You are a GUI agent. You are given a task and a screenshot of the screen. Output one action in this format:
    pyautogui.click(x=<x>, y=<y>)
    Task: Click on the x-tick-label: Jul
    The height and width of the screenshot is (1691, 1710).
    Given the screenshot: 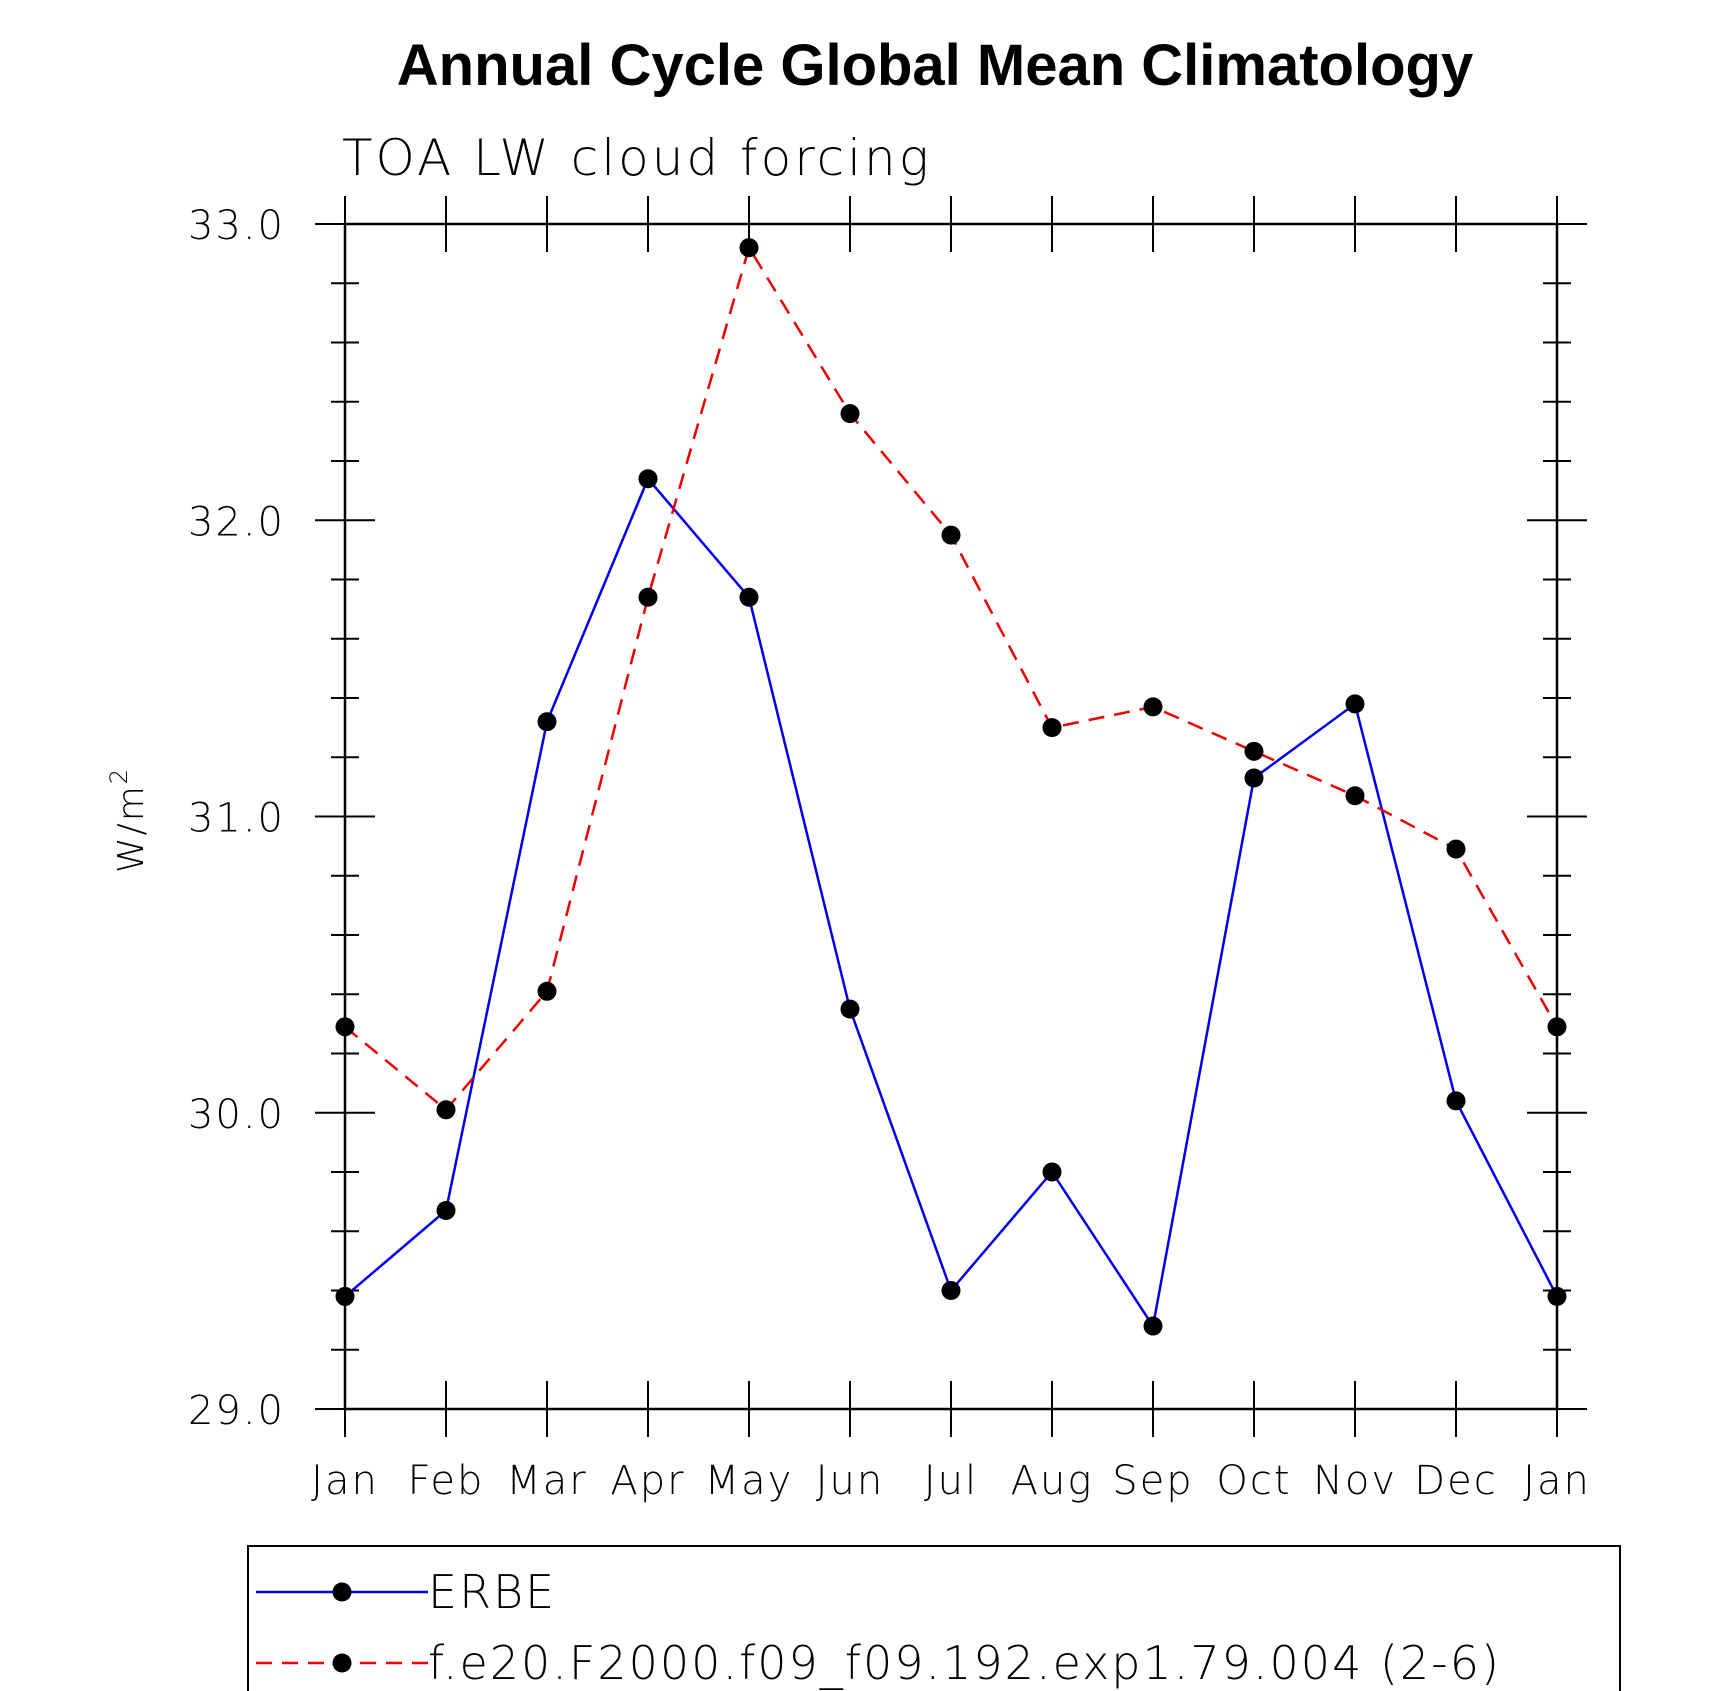 What is the action you would take?
    pyautogui.click(x=951, y=1481)
    